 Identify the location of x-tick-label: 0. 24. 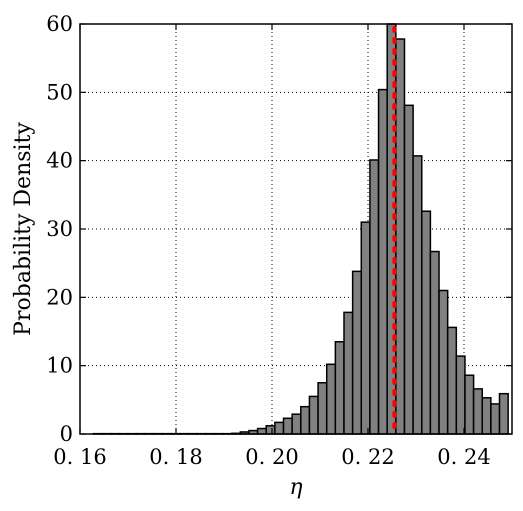
(463, 457).